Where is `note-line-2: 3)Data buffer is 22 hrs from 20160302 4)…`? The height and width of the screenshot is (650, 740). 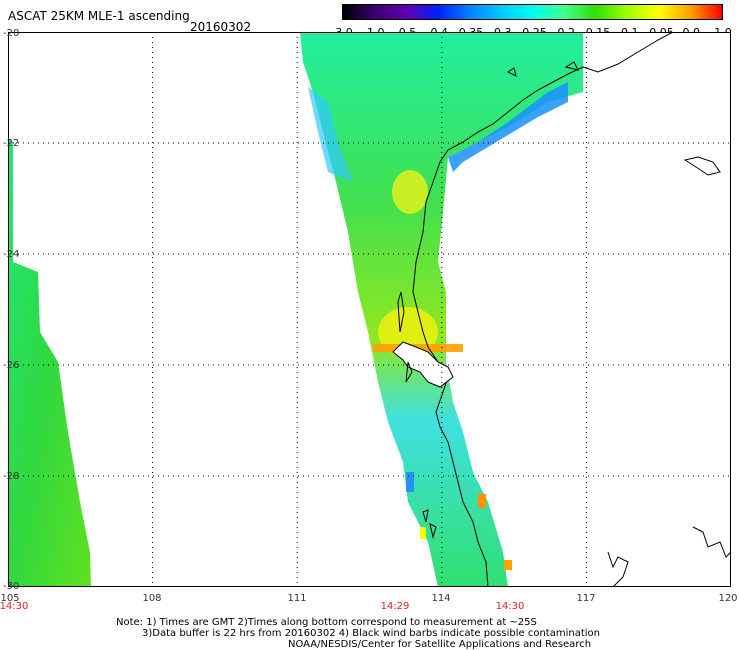
note-line-2: 3)Data buffer is 22 hrs from 20160302 4)… is located at coordinates (371, 633).